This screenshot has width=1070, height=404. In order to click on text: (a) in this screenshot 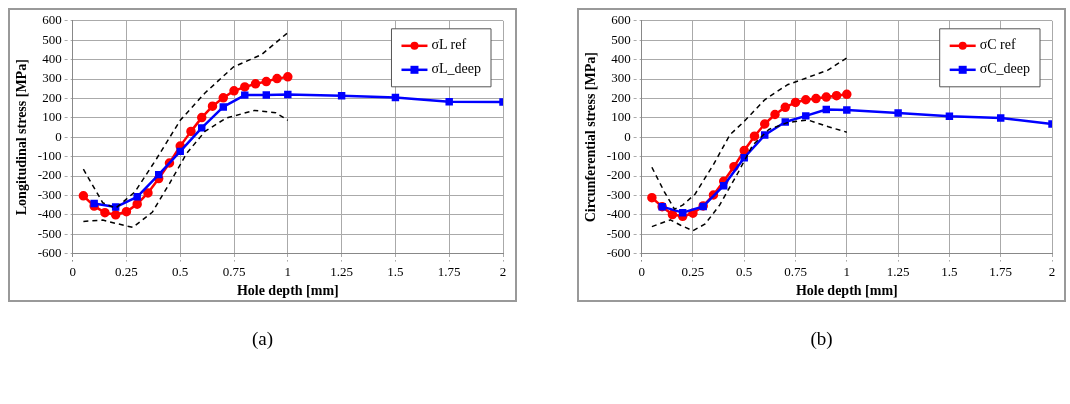, I will do `click(262, 339)`.